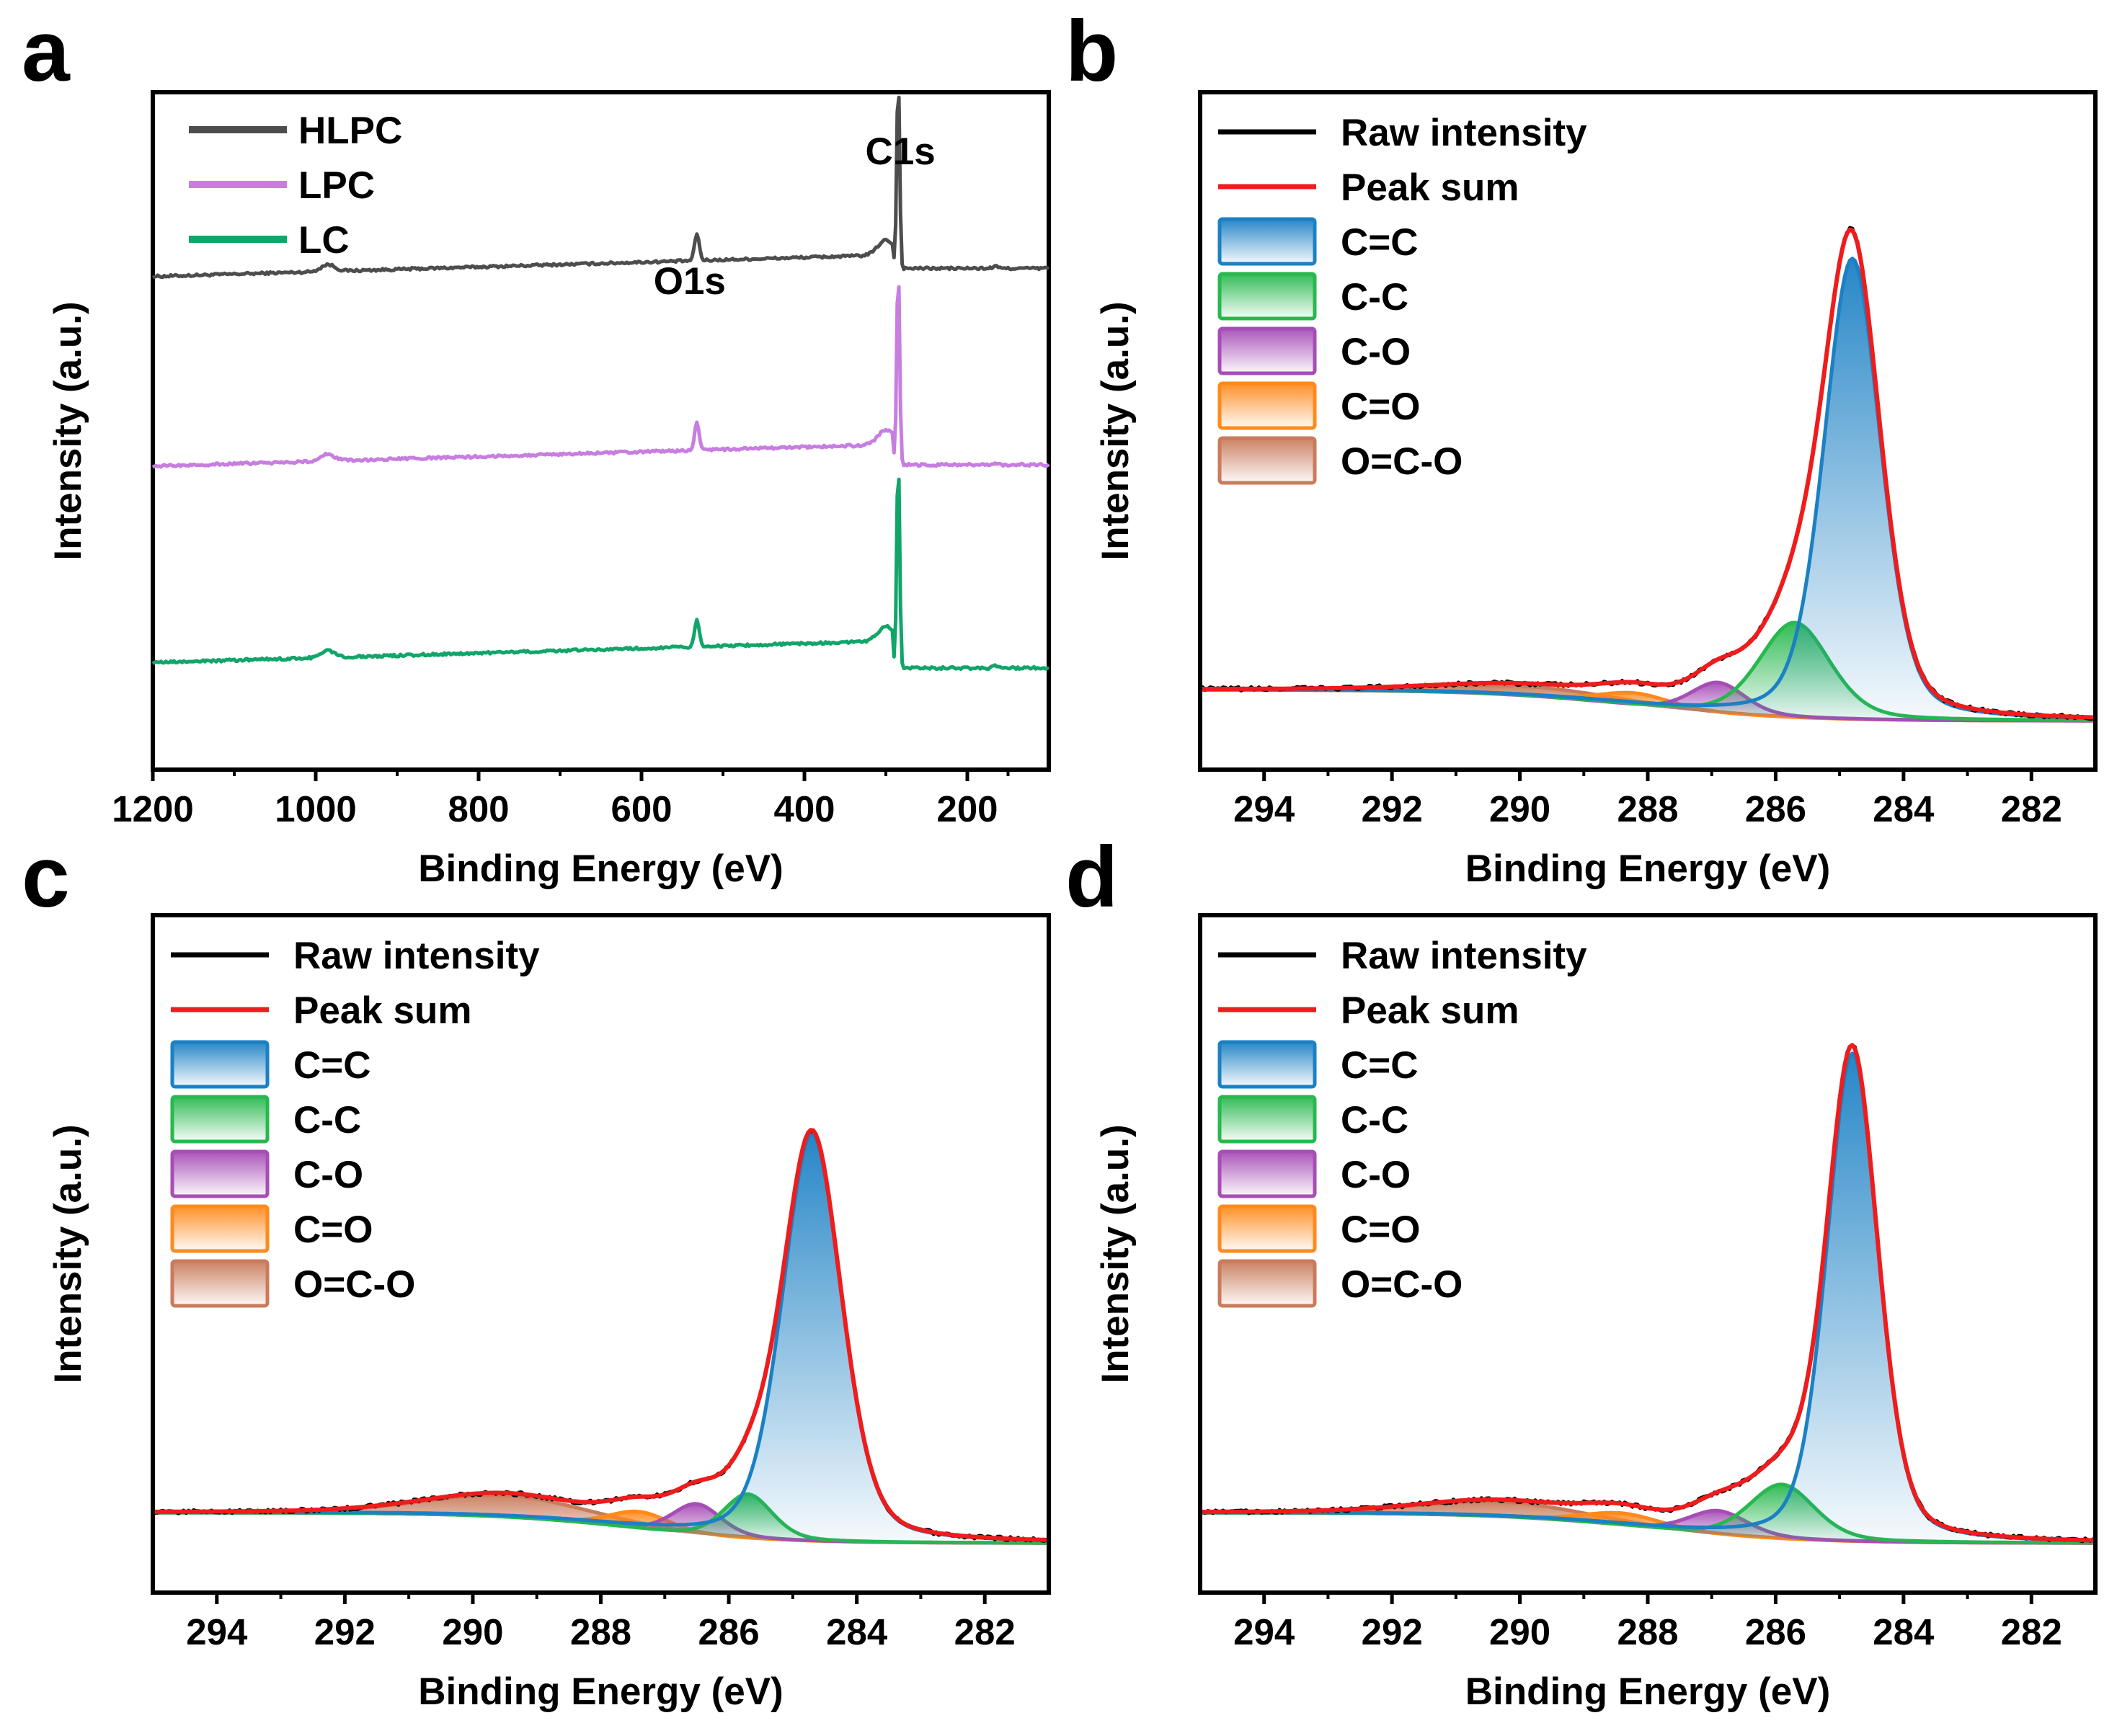 The height and width of the screenshot is (1736, 2117). Describe the element at coordinates (479, 809) in the screenshot. I see `x-tick-label: 800` at that location.